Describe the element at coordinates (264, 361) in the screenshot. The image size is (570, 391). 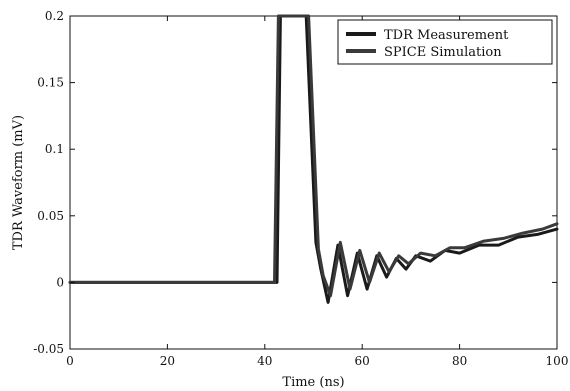
I see `x-tick-label: 40` at that location.